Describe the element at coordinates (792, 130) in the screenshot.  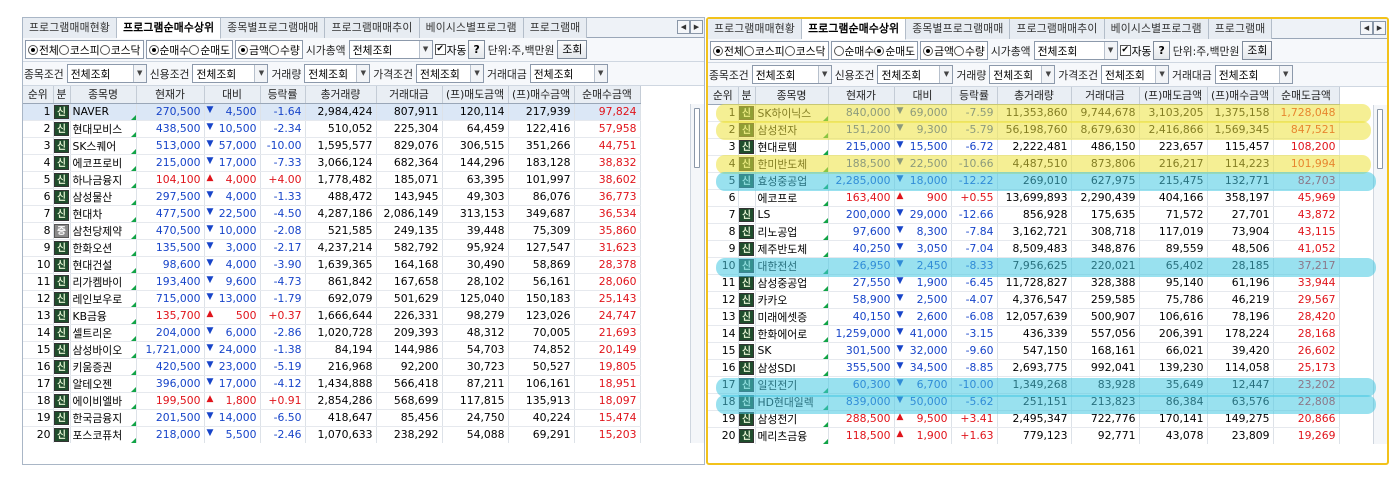
I see `stock-name-cell: 삼성전자` at that location.